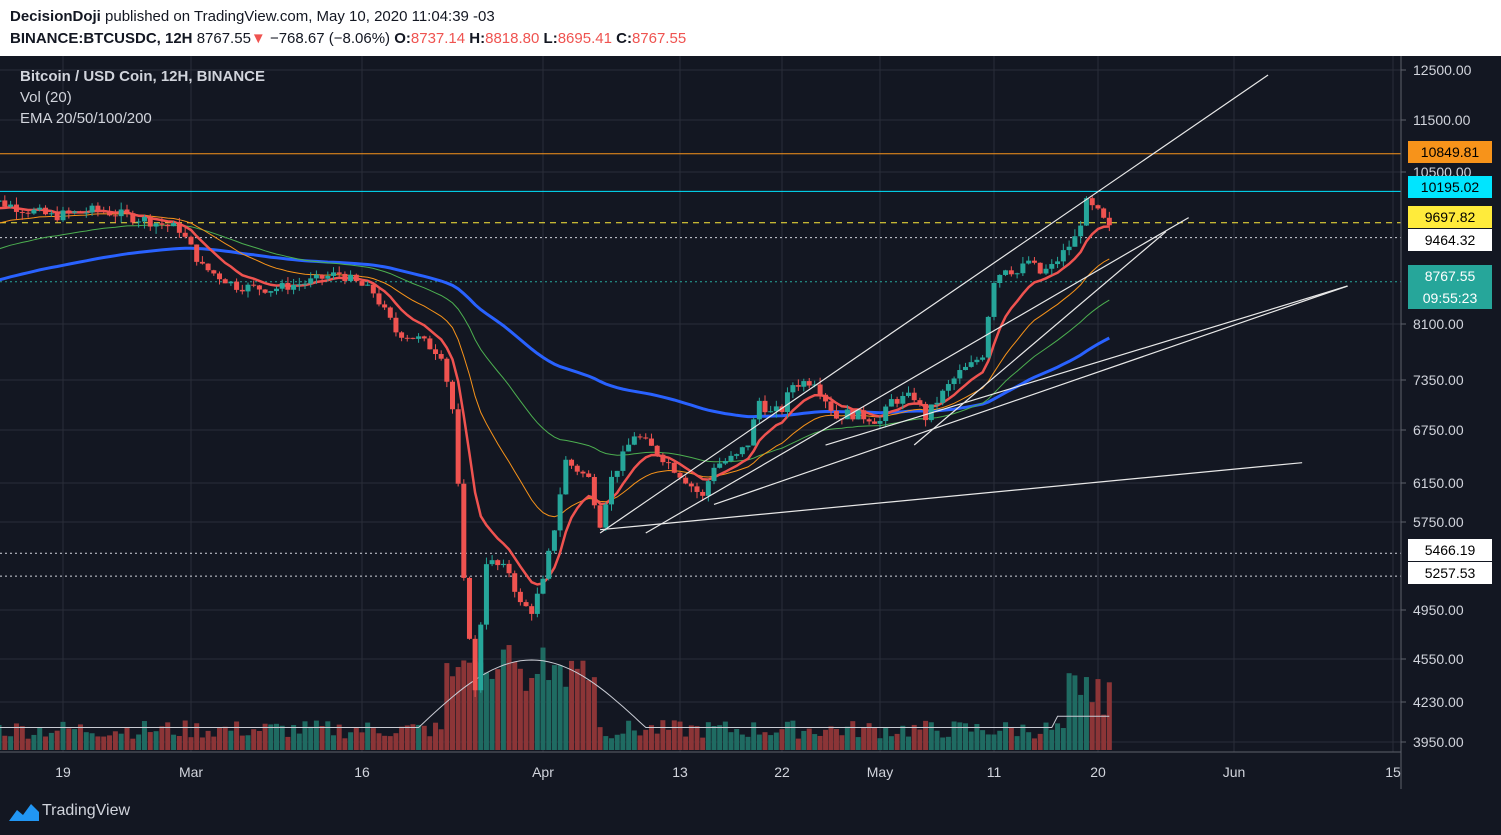 The height and width of the screenshot is (835, 1501). What do you see at coordinates (55, 16) in the screenshot?
I see `publisher-name: DecisionDoji` at bounding box center [55, 16].